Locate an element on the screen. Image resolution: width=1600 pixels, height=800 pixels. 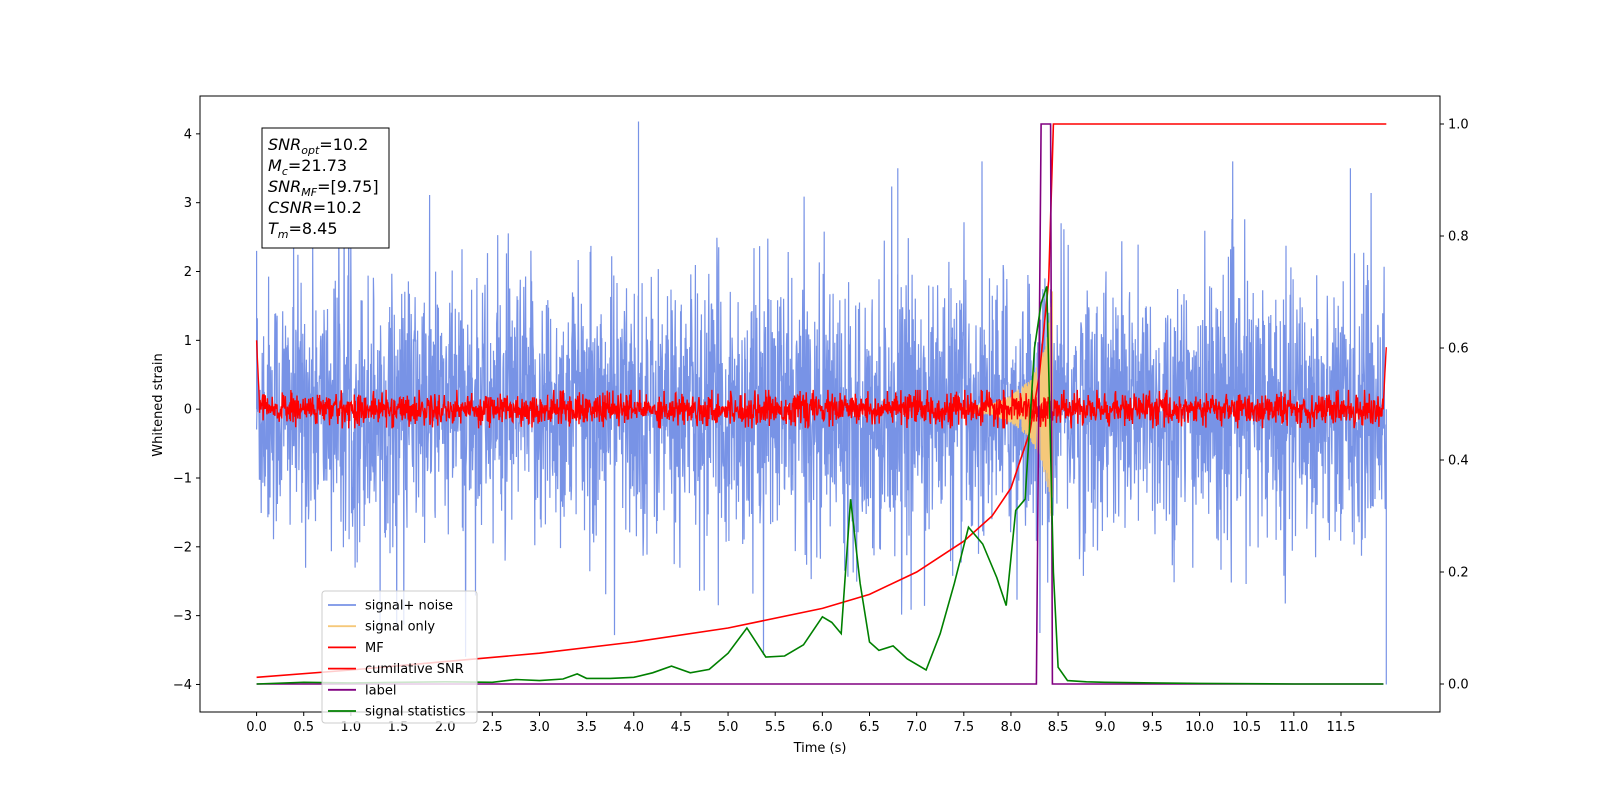
y-left-tick-label: 2 is located at coordinates (188, 272).